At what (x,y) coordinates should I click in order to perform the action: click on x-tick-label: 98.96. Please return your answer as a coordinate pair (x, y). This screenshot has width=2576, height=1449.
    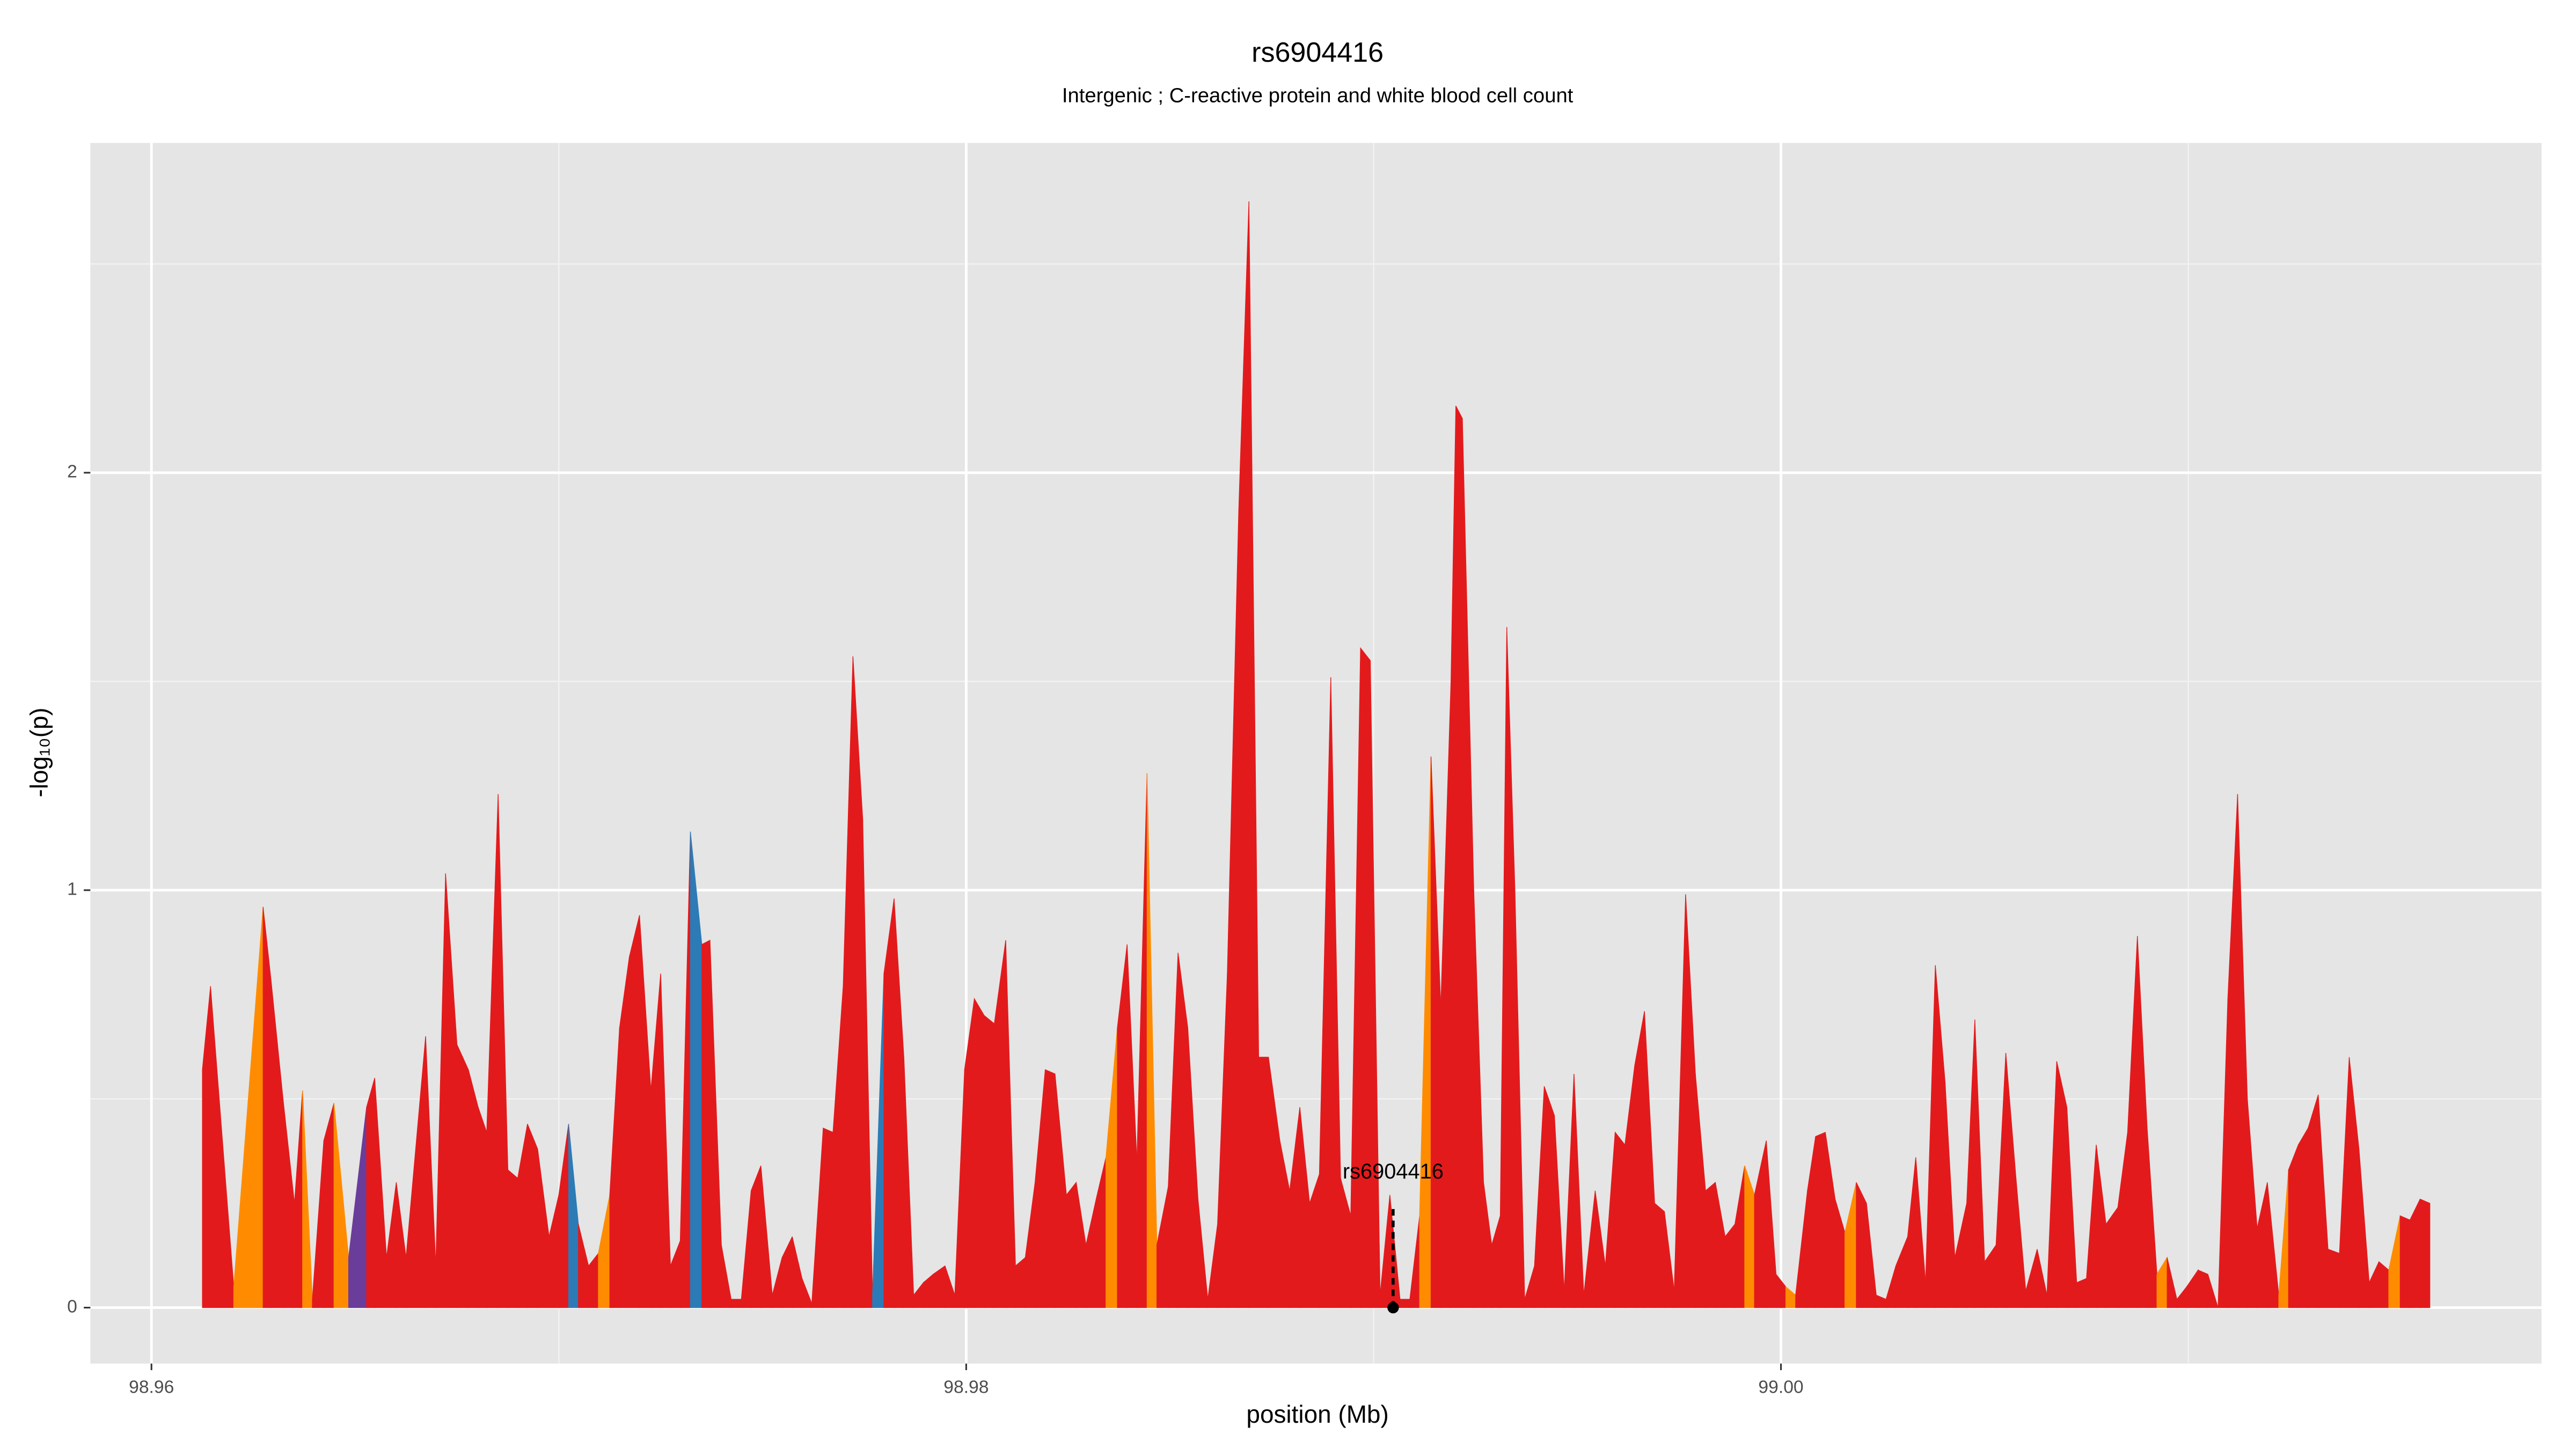
    Looking at the image, I should click on (151, 1387).